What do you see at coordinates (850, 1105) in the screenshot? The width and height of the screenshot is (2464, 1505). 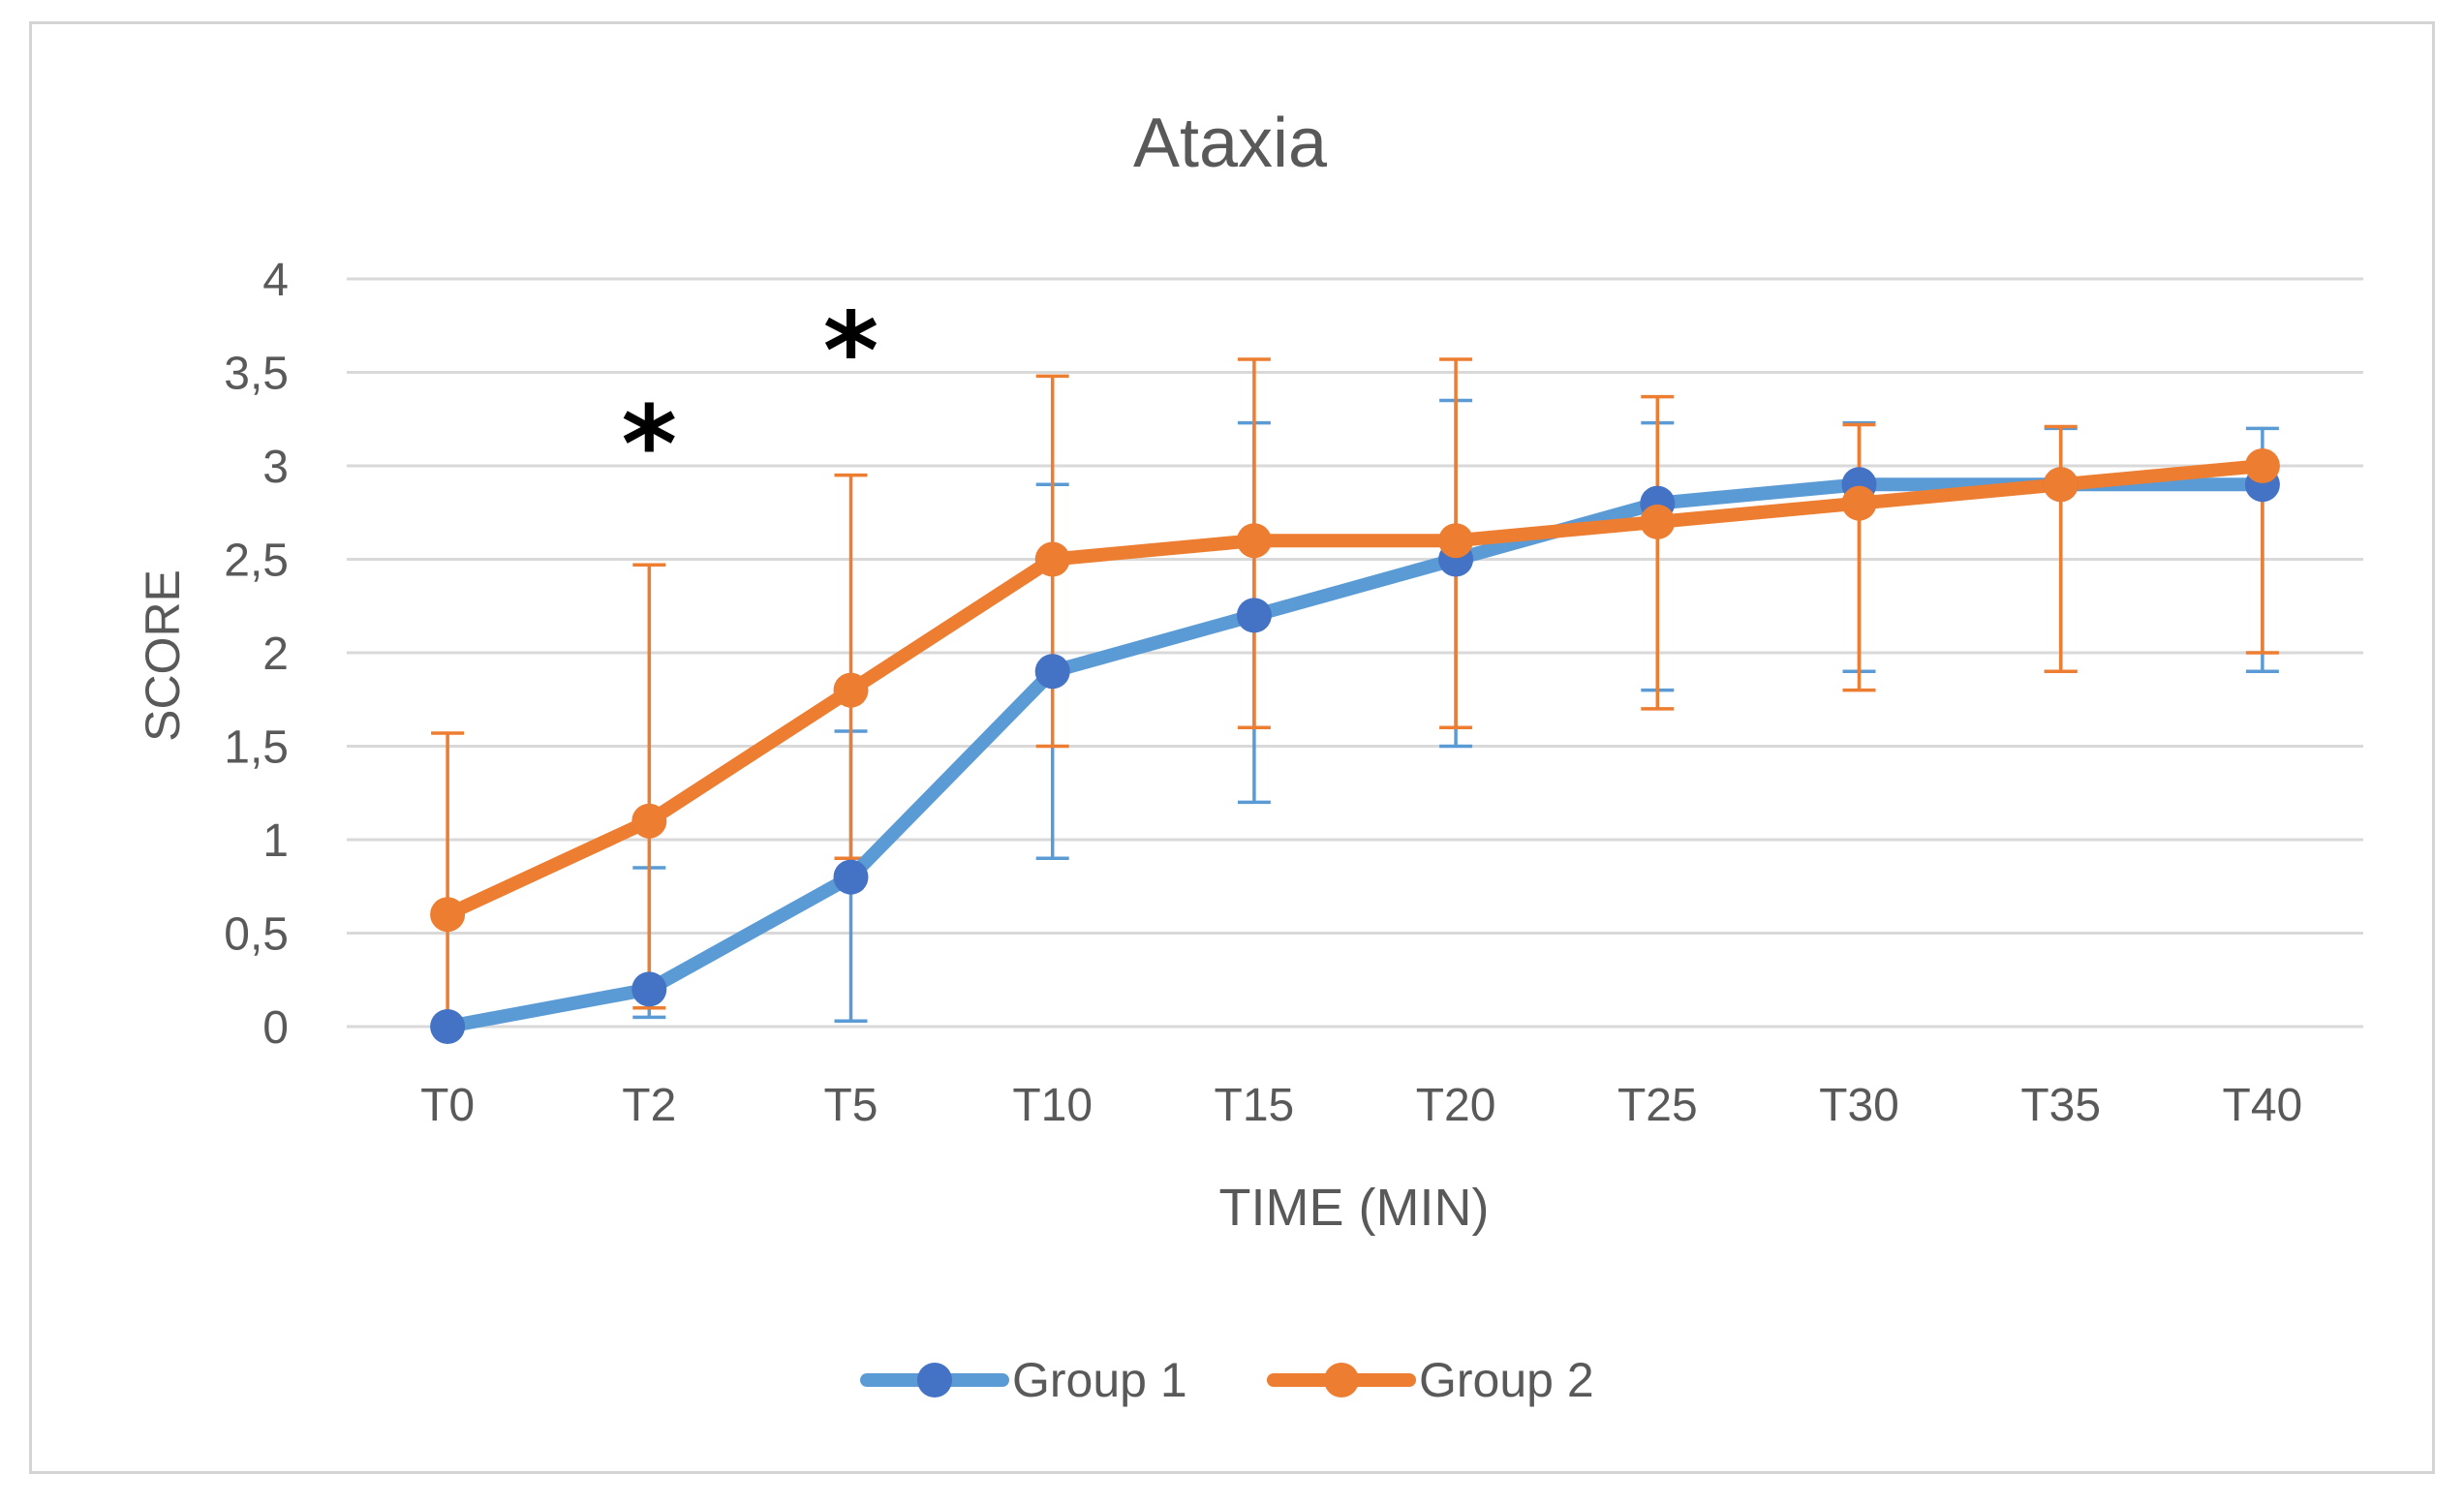 I see `x-tick-label: T5` at bounding box center [850, 1105].